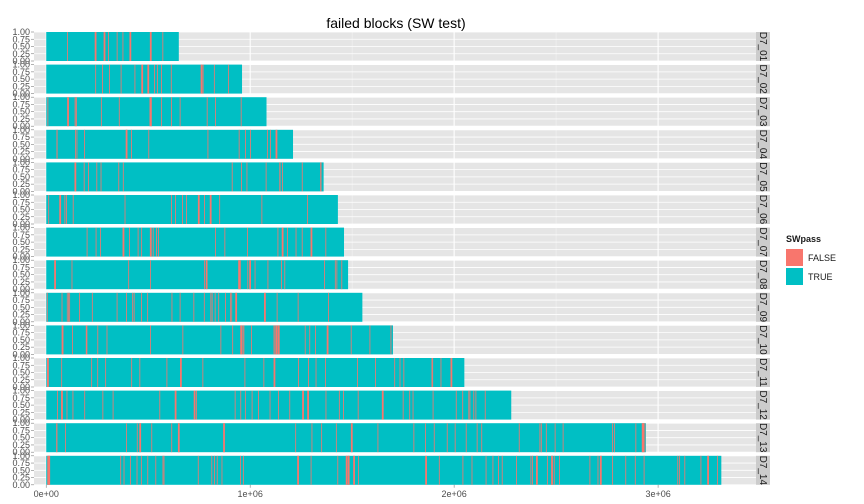 The width and height of the screenshot is (864, 504). Describe the element at coordinates (391, 242) in the screenshot. I see `panel-d7_07: 0.000.250.500.751.00 D7_07` at that location.